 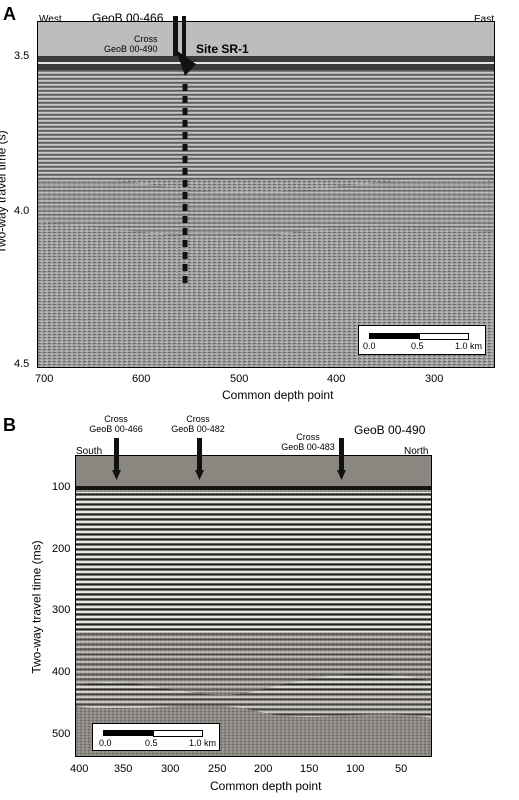 What do you see at coordinates (116, 419) in the screenshot?
I see `cross-466-line1: Cross` at bounding box center [116, 419].